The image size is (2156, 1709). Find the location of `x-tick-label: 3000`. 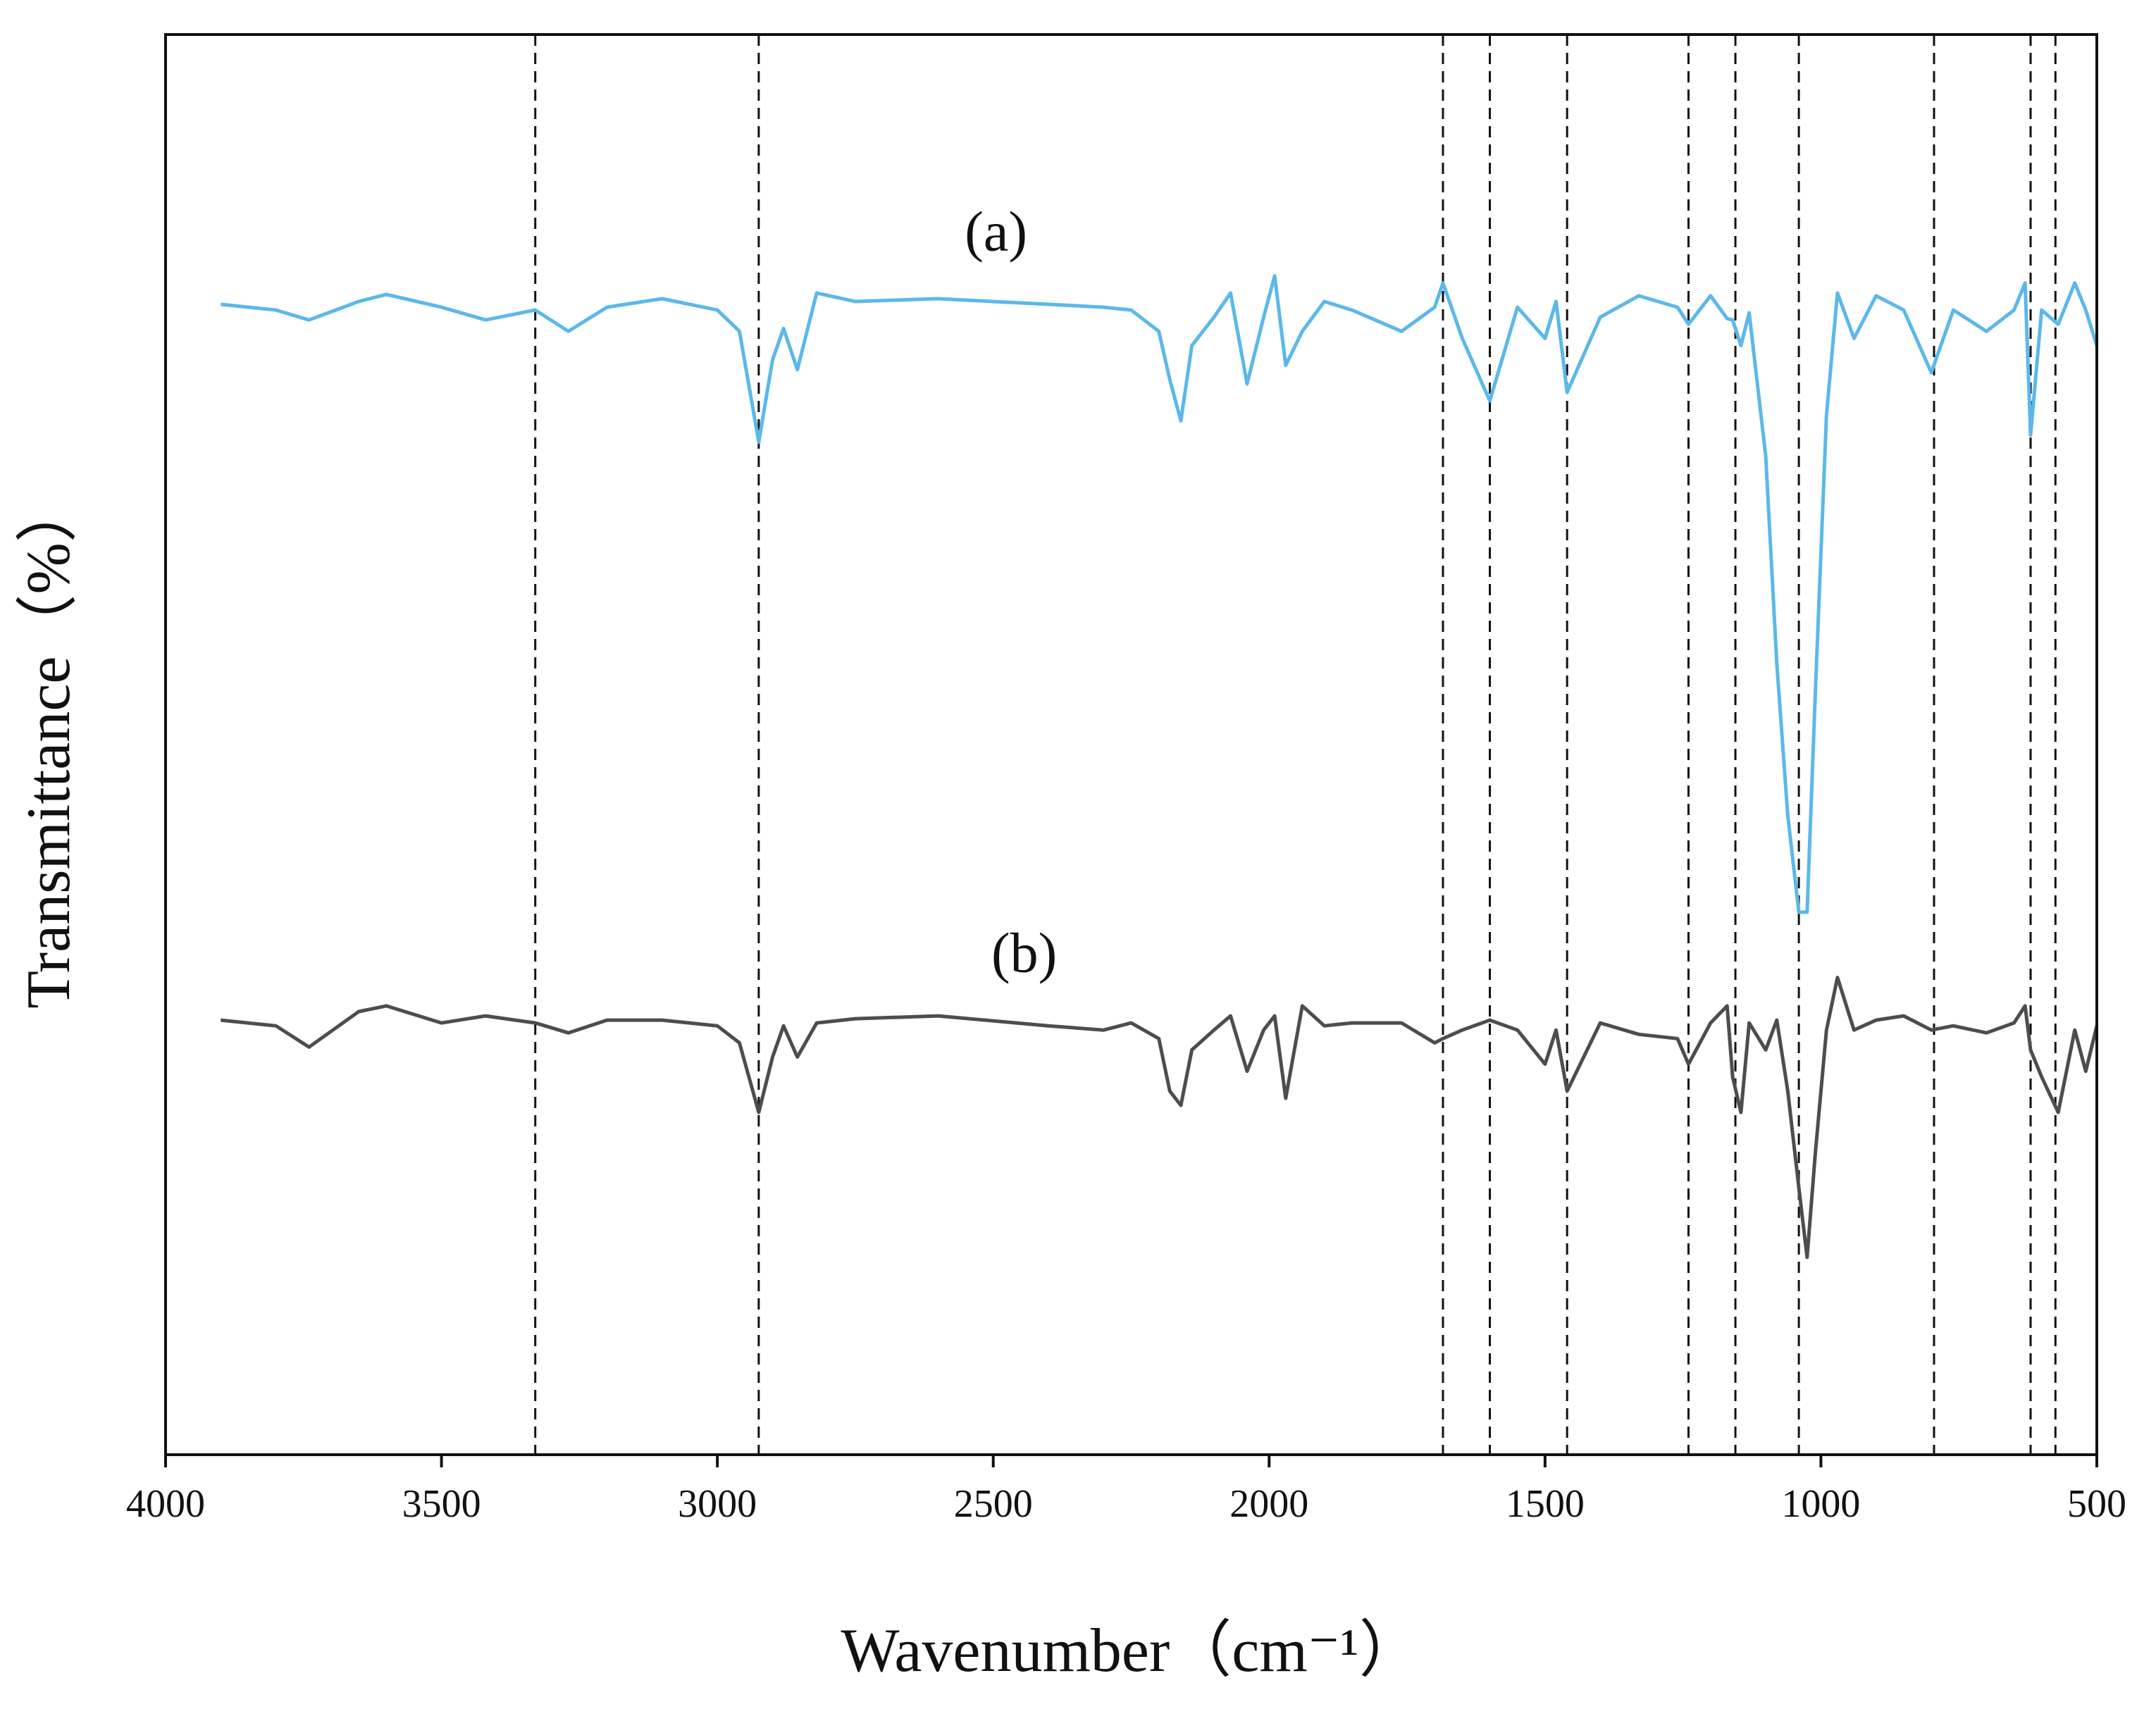

x-tick-label: 3000 is located at coordinates (717, 1504).